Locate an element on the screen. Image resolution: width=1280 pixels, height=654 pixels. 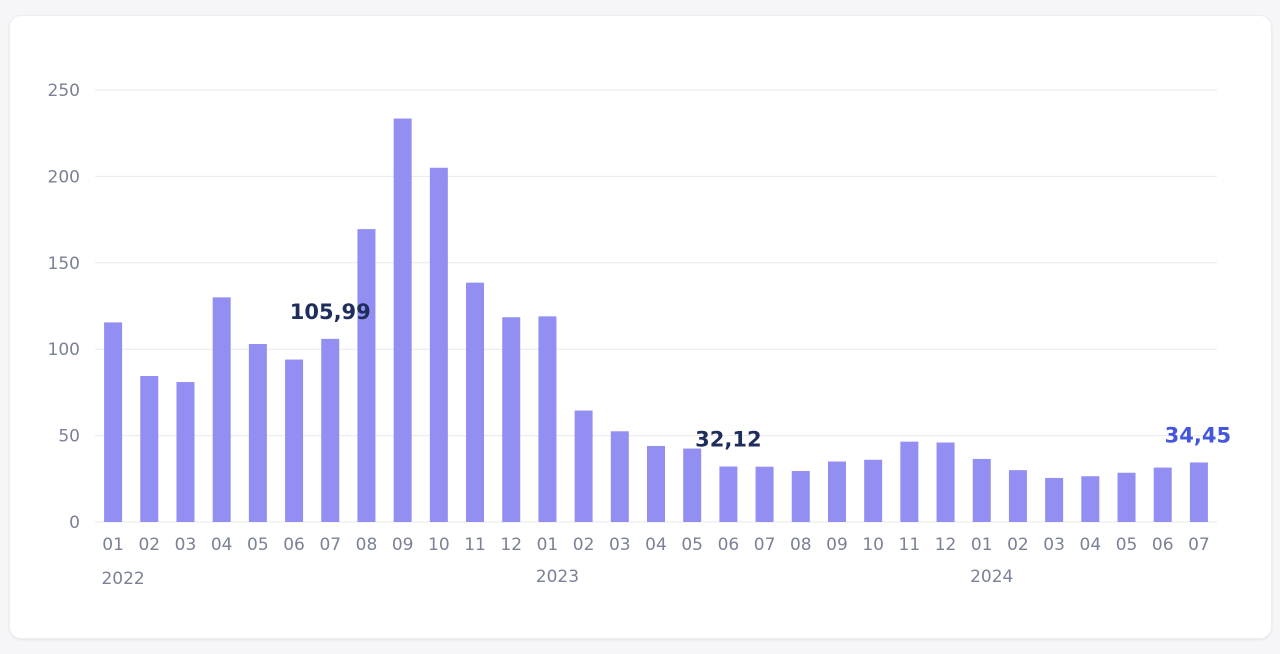
data-label: 34,45 is located at coordinates (1198, 435).